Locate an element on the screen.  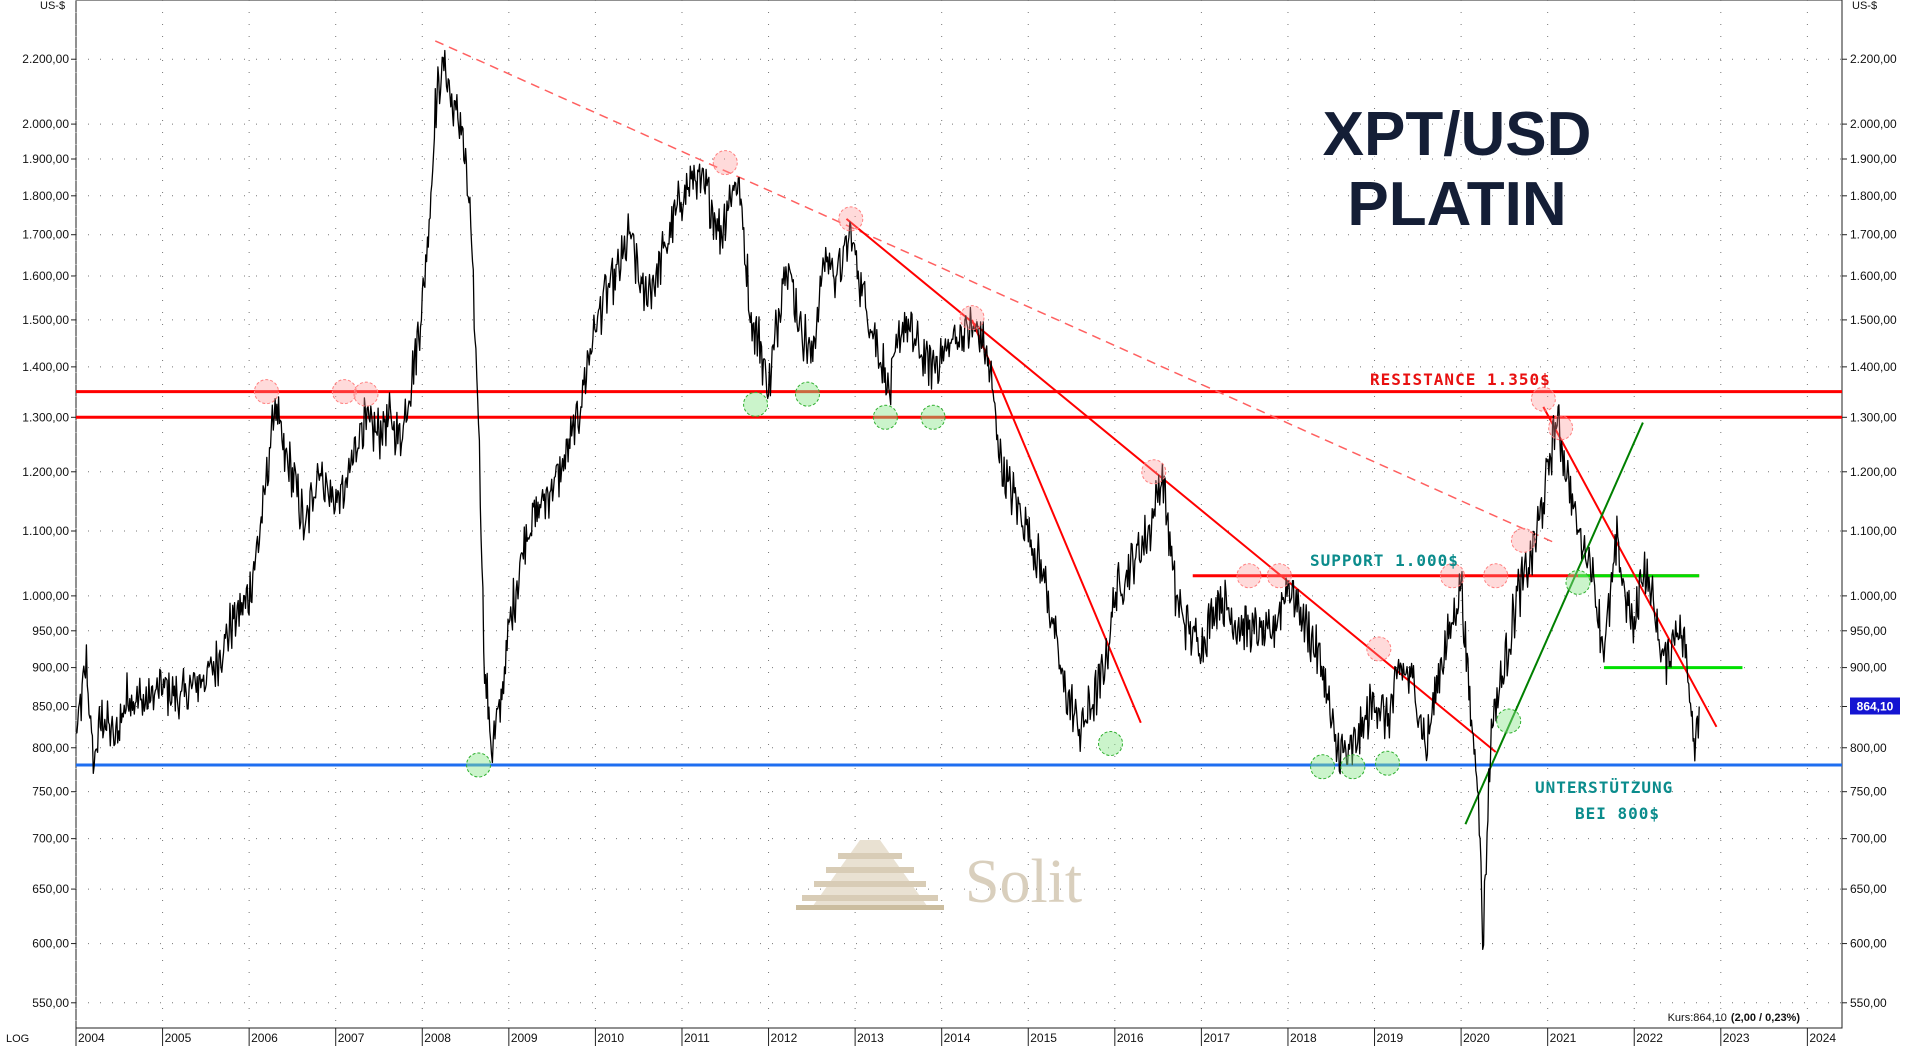
unterstuetzung-label: UNTERSTÜTZUNG is located at coordinates (1604, 787).